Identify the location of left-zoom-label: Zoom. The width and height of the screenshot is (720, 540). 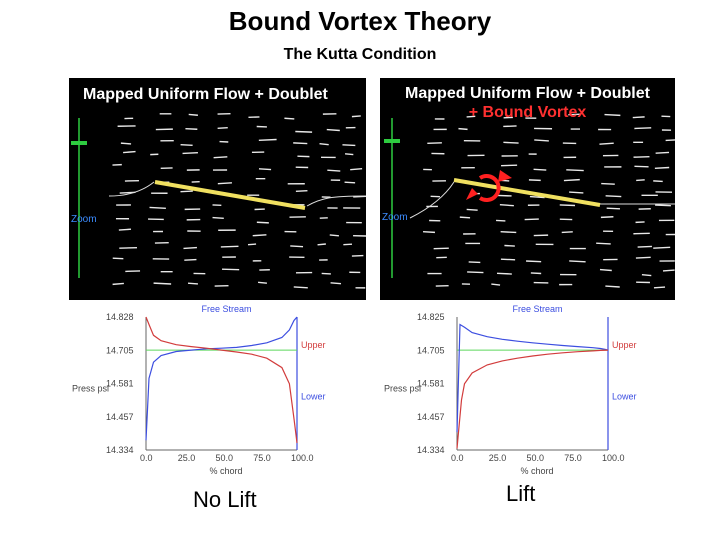
(84, 219).